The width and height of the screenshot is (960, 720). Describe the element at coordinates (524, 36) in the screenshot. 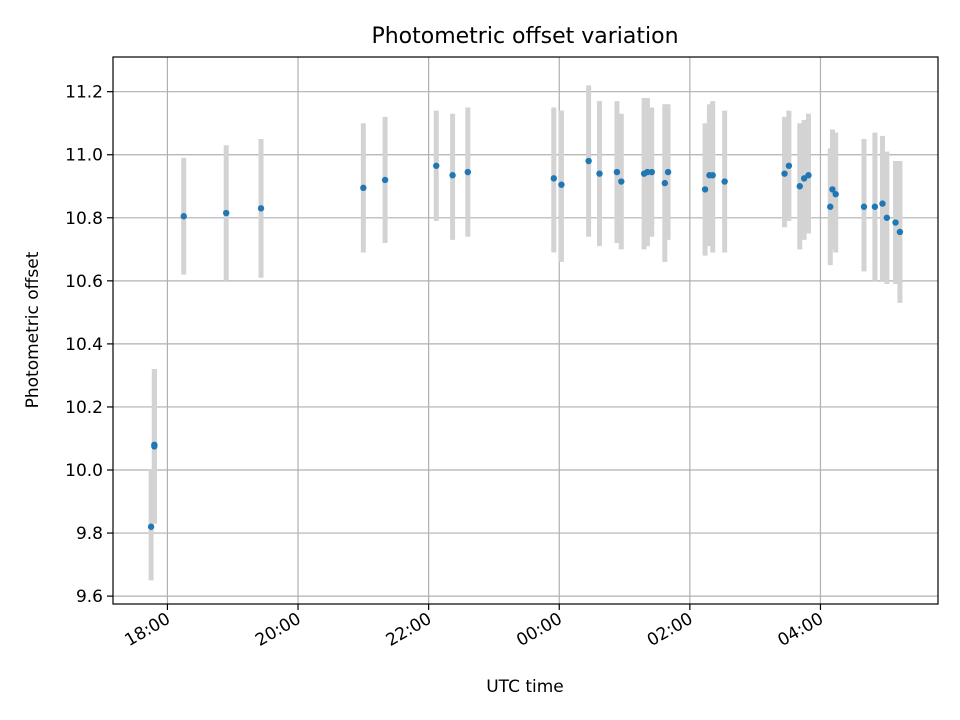

I see `chart-title: Photometric offset variation` at that location.